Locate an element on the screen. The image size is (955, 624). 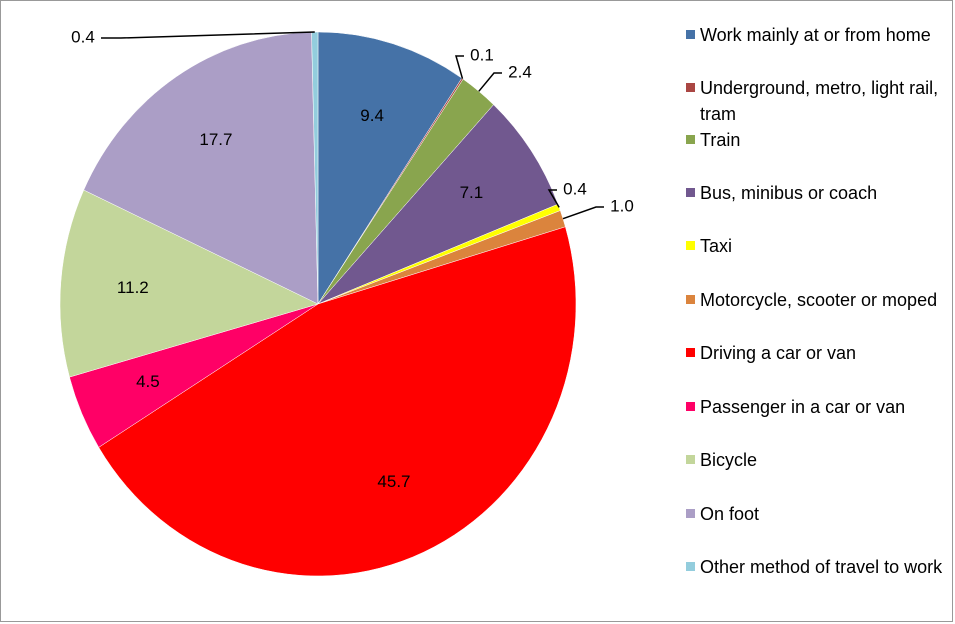
legend-item: Passenger in a car or van is located at coordinates (816, 407).